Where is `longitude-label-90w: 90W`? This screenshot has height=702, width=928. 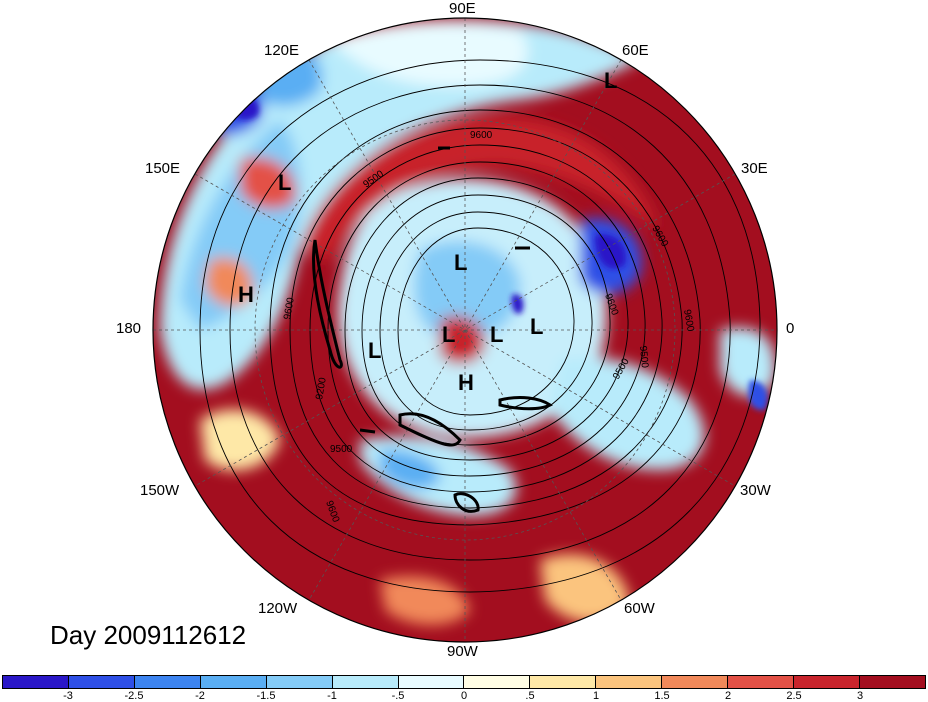 longitude-label-90w: 90W is located at coordinates (462, 651).